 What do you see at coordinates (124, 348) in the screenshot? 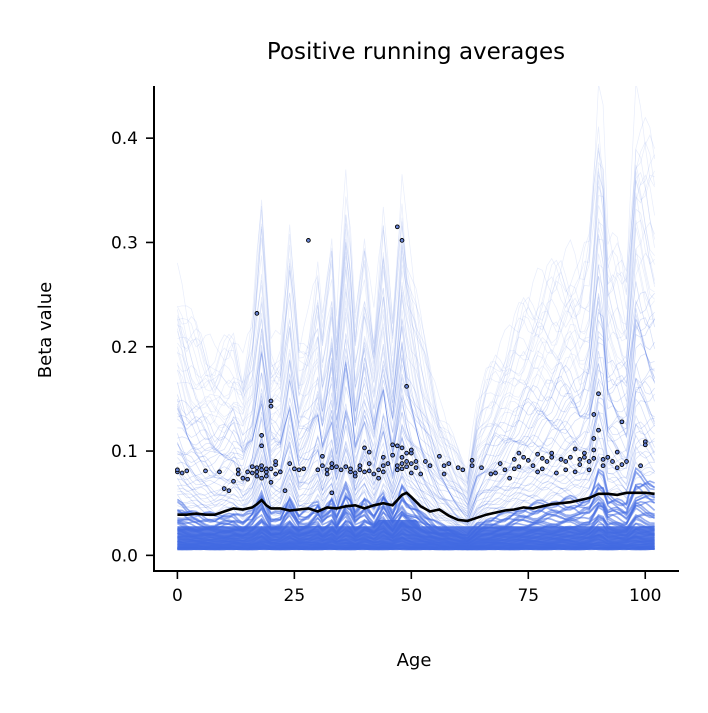
I see `y-tick-label: 0.2` at bounding box center [124, 348].